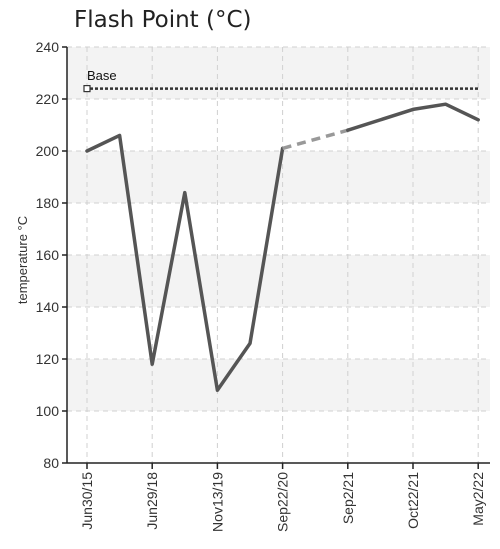  What do you see at coordinates (22, 260) in the screenshot?
I see `y-axis-label: temperature °C` at bounding box center [22, 260].